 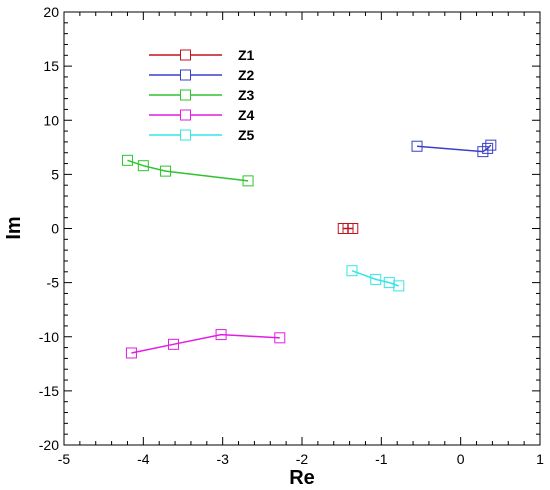 I want to click on legend: Z1 Z2 Z3 Z4 Z5, so click(x=202, y=95).